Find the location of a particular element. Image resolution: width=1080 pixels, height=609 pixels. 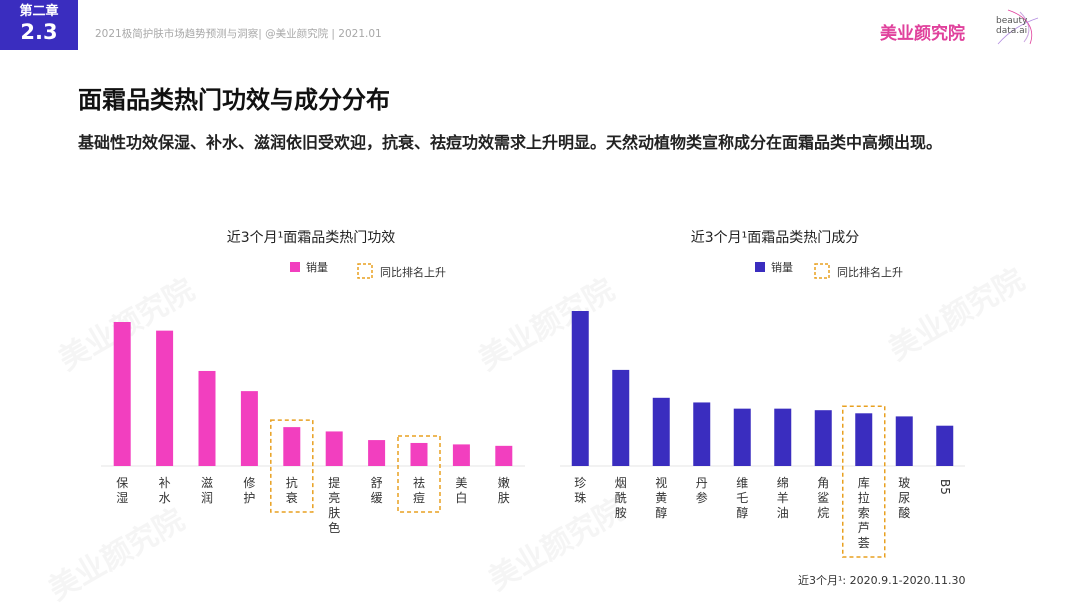

chapter-badge: 第二章 2.3 is located at coordinates (39, 25).